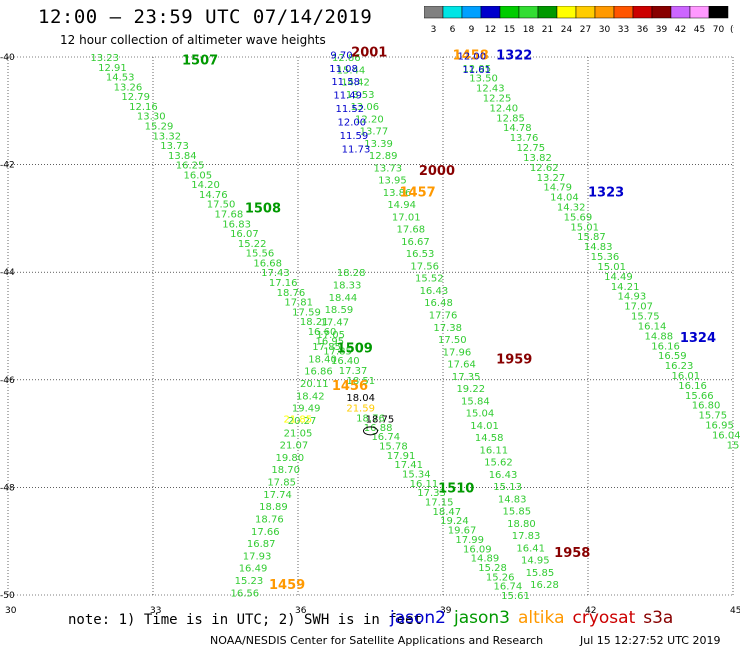 Image resolution: width=740 pixels, height=650 pixels. I want to click on swh-value: 11.61, so click(476, 70).